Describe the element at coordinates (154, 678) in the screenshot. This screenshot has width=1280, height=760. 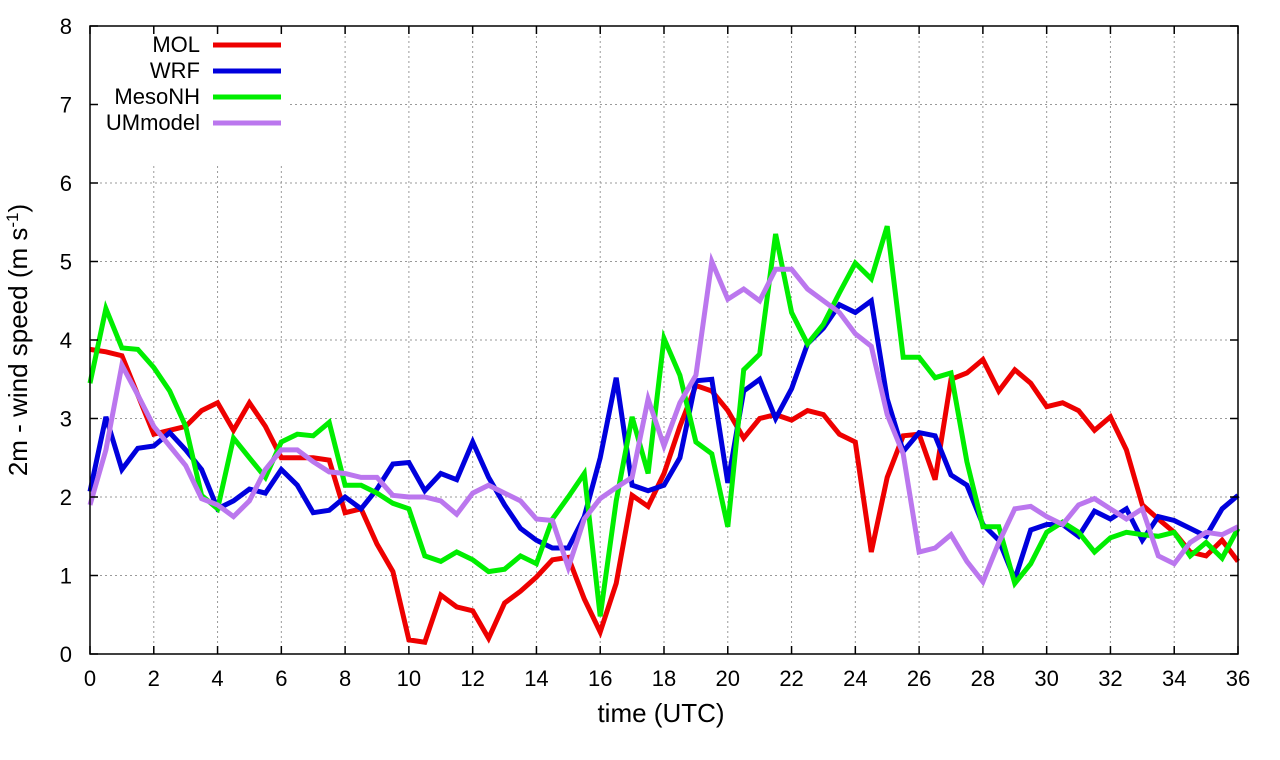
I see `x-tick-label: 2` at that location.